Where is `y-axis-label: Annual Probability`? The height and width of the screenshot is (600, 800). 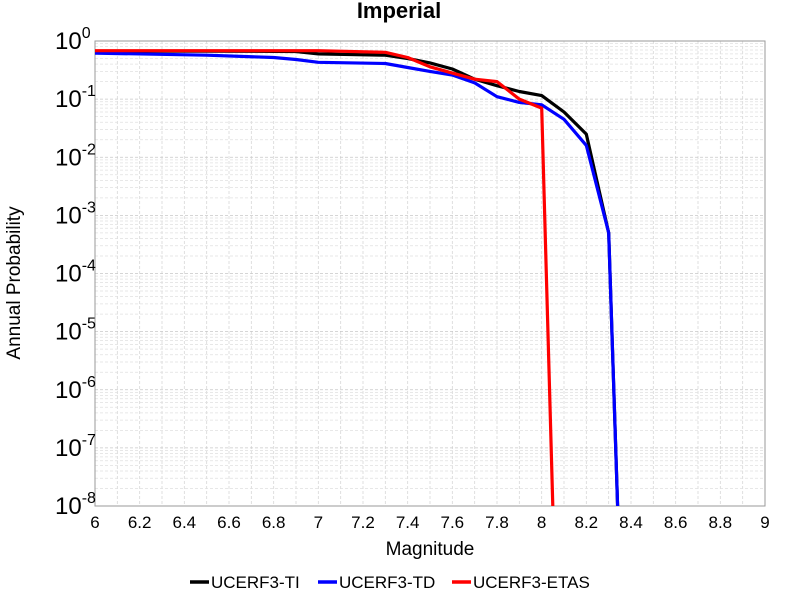
y-axis-label: Annual Probability is located at coordinates (14, 283).